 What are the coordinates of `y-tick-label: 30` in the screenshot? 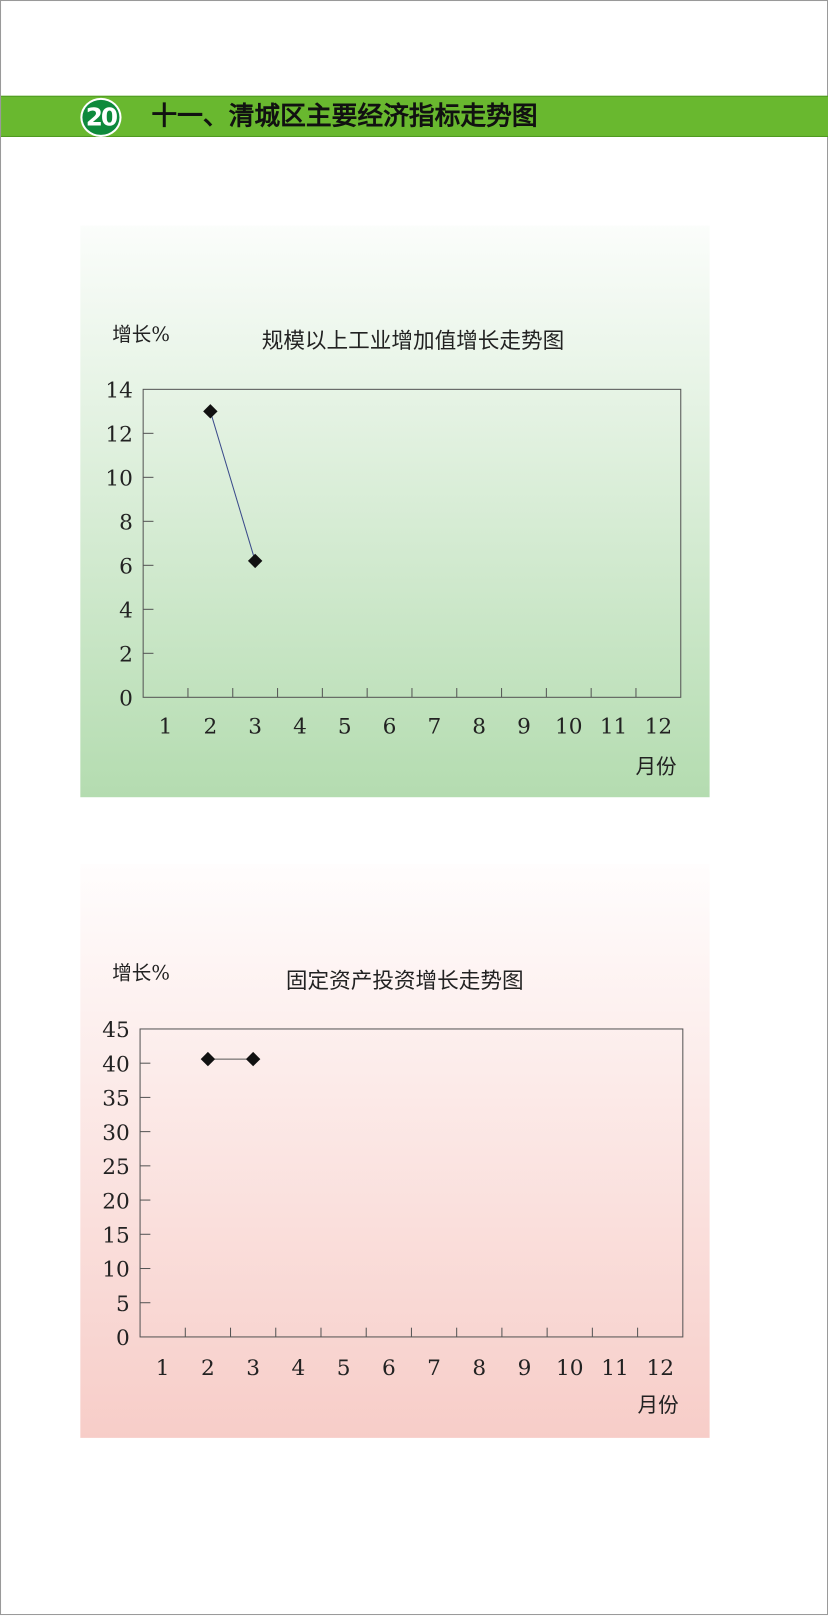 It's located at (115, 1133).